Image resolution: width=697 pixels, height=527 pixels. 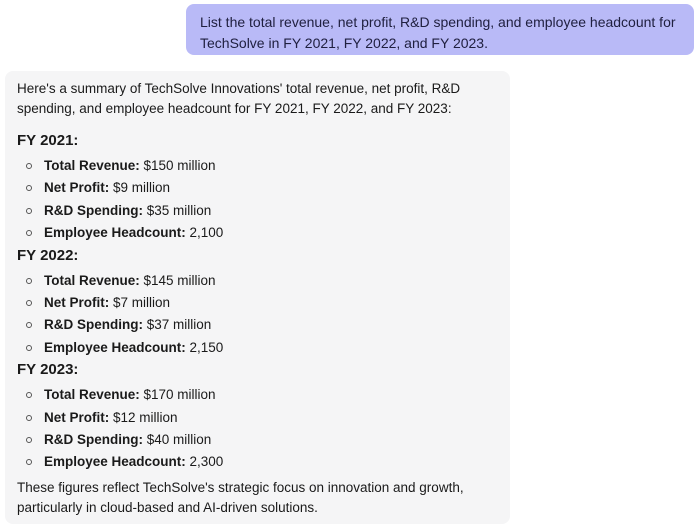 I want to click on metric-value: $35 million, so click(x=177, y=210).